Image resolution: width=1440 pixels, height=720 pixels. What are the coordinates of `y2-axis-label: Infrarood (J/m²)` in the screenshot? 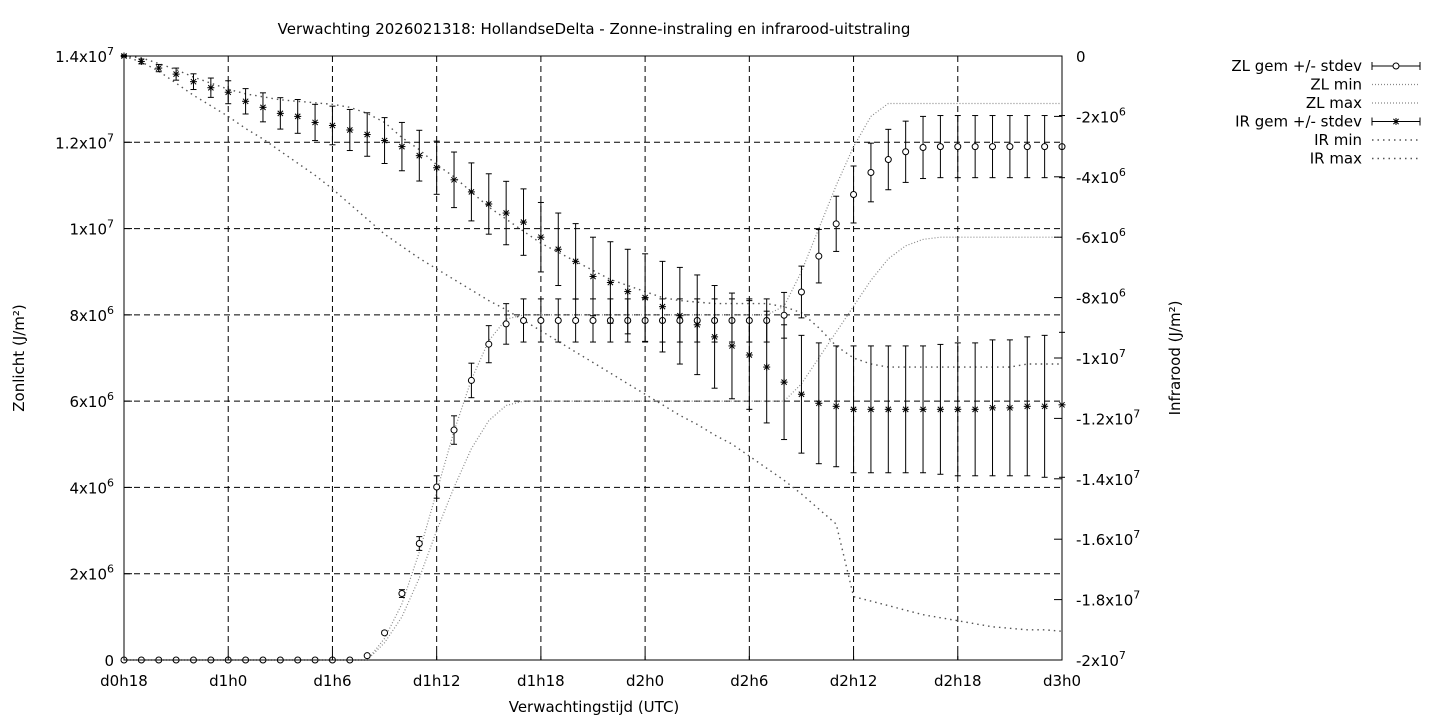 It's located at (1175, 358).